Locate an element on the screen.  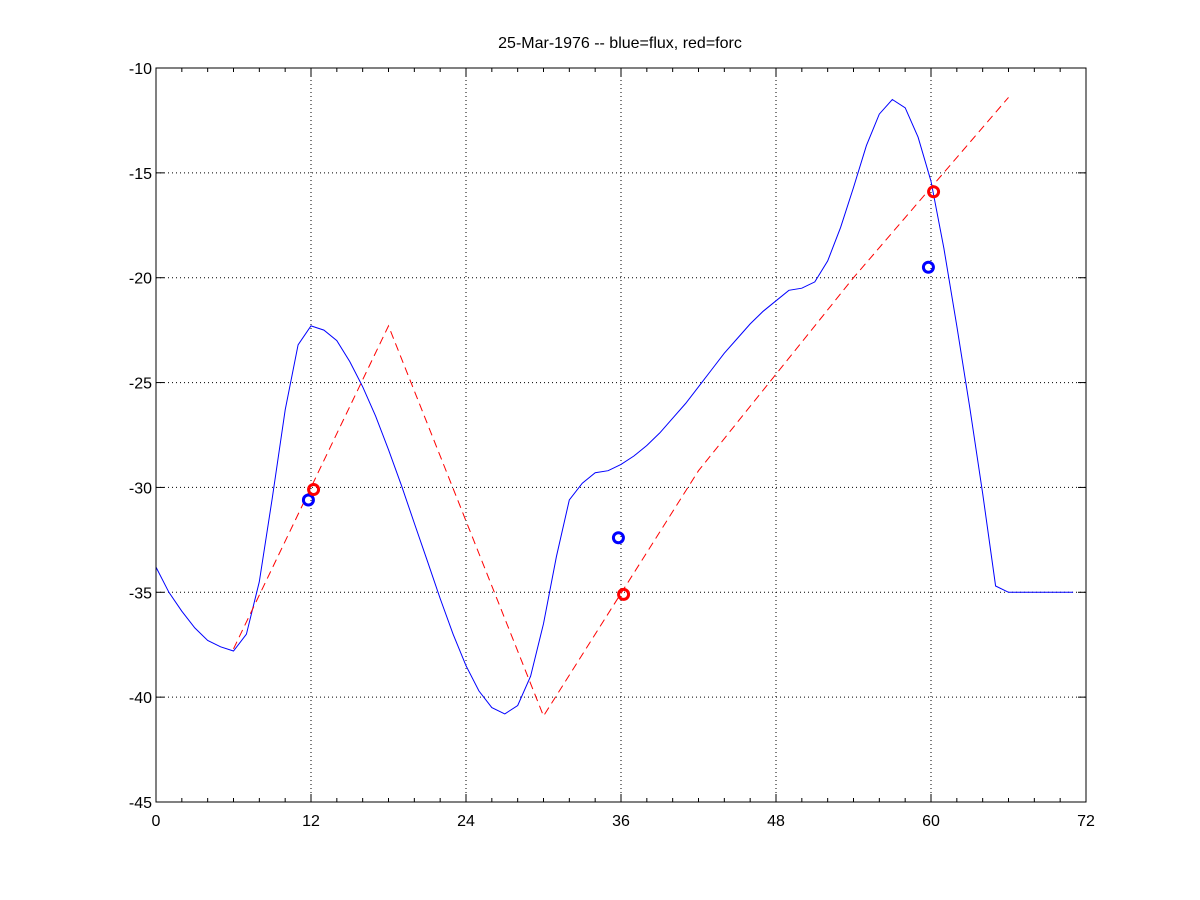
y-tick-label: -25 is located at coordinates (140, 384).